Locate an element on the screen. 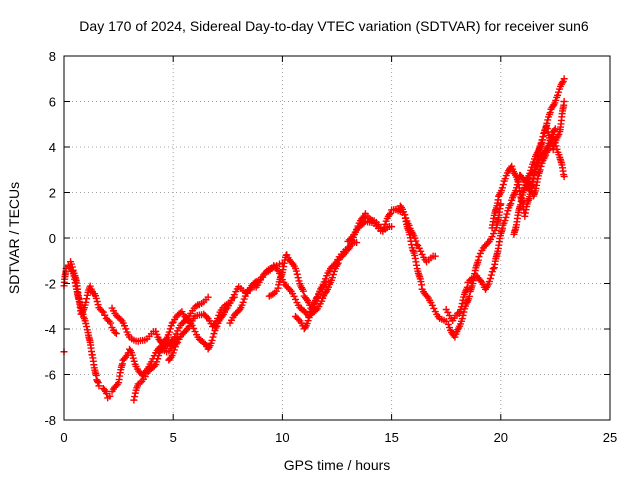 This screenshot has height=480, width=640. y-tick-label: -8 is located at coordinates (50, 420).